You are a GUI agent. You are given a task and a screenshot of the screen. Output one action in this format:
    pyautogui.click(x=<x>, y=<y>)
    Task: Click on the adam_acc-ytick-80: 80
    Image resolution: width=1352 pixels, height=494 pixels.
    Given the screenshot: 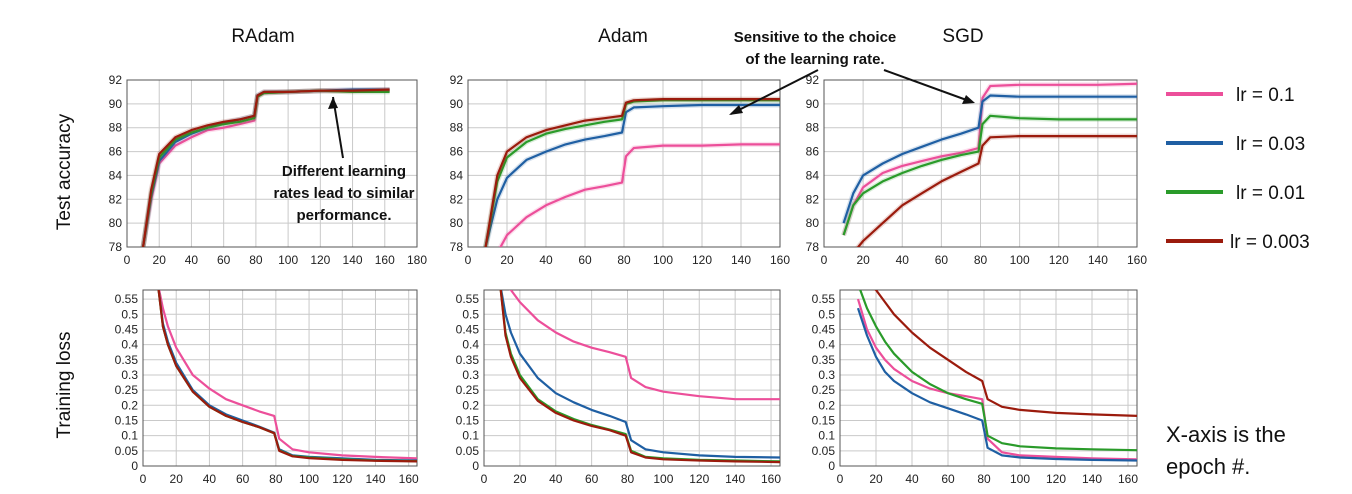 What is the action you would take?
    pyautogui.click(x=457, y=223)
    